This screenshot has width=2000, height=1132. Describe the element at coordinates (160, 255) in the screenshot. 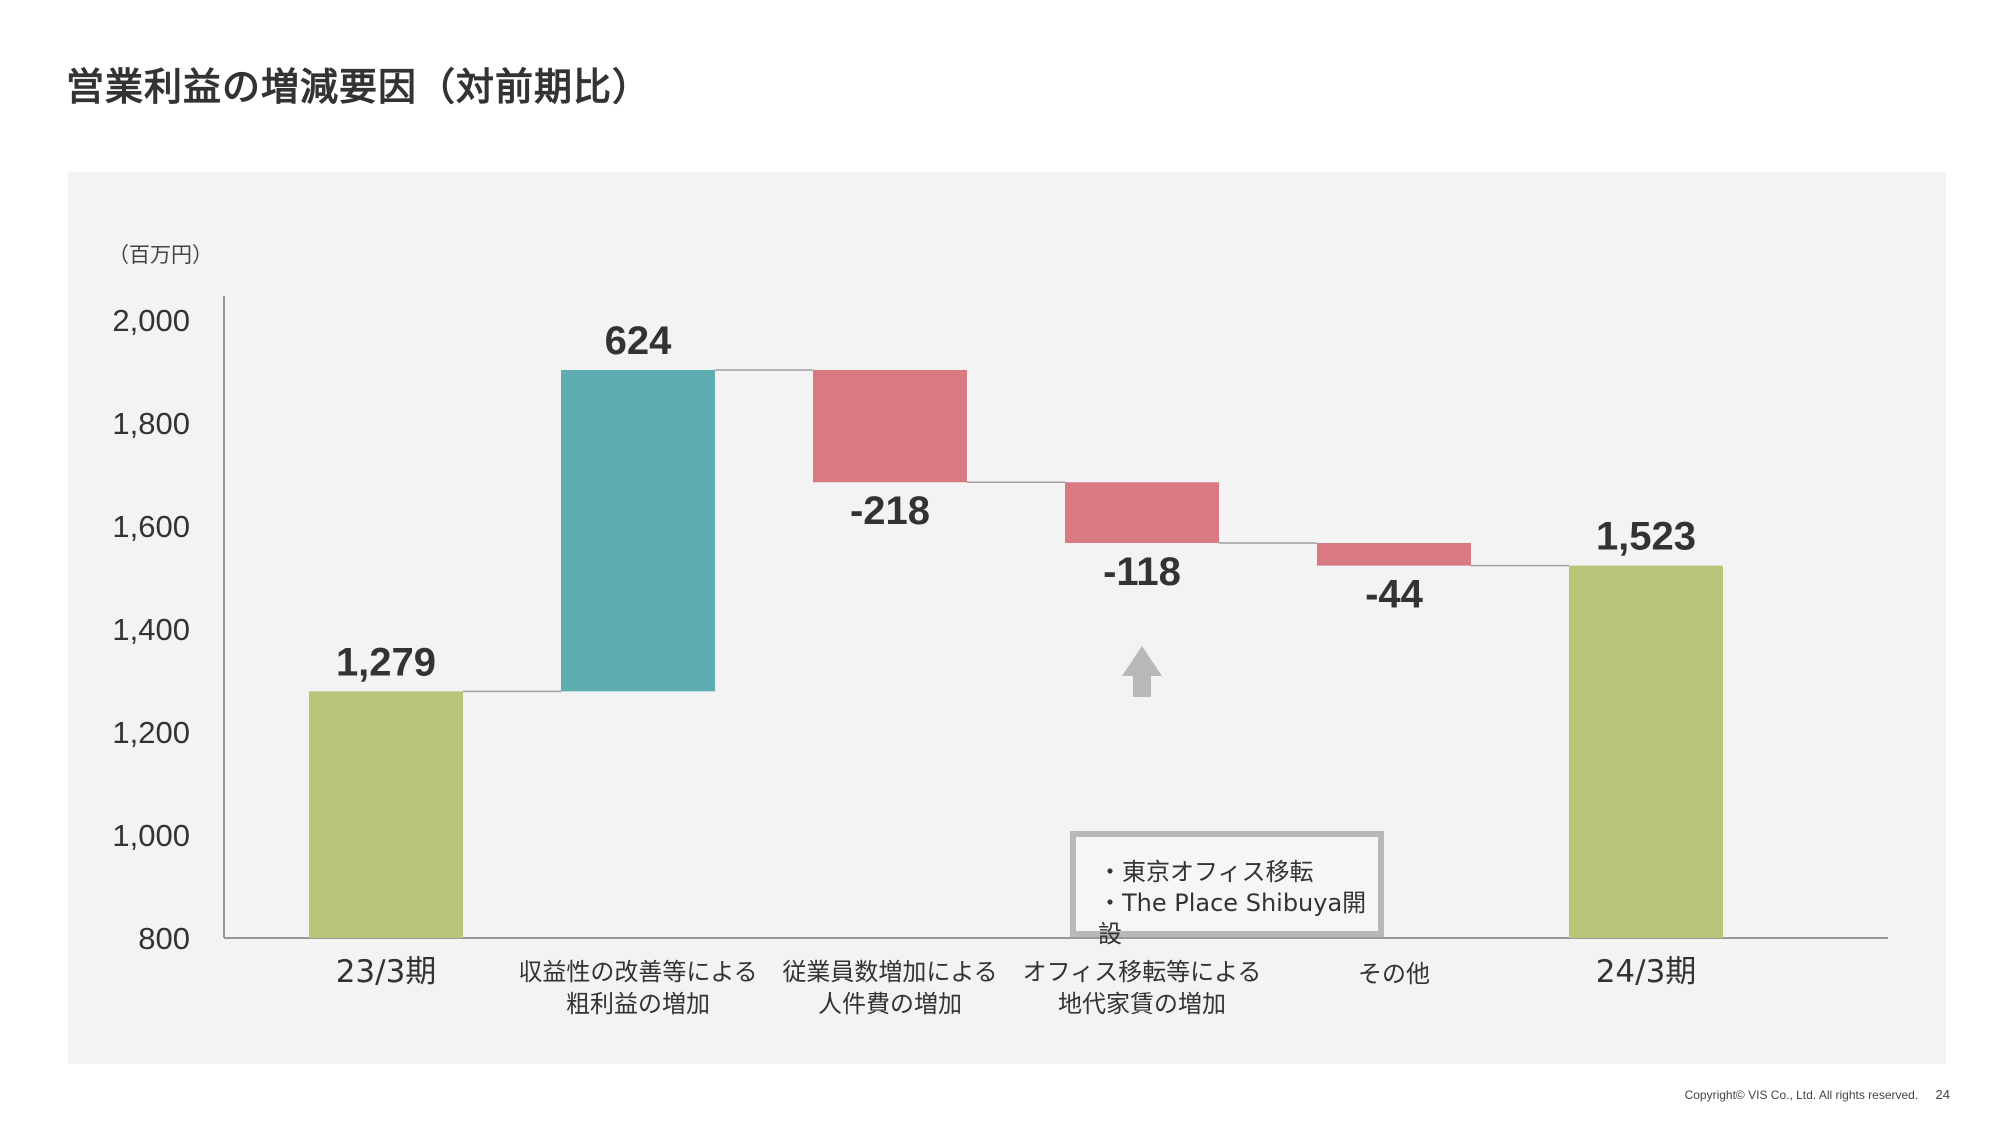

I see `y-axis-unit: （百万円）` at that location.